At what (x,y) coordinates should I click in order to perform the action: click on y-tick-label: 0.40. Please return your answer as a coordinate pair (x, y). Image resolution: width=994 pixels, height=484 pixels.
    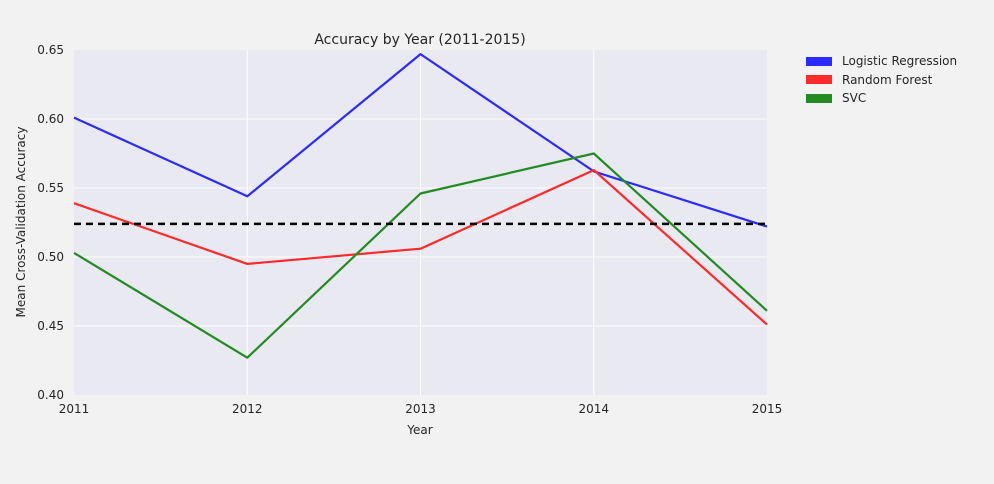
    Looking at the image, I should click on (50, 395).